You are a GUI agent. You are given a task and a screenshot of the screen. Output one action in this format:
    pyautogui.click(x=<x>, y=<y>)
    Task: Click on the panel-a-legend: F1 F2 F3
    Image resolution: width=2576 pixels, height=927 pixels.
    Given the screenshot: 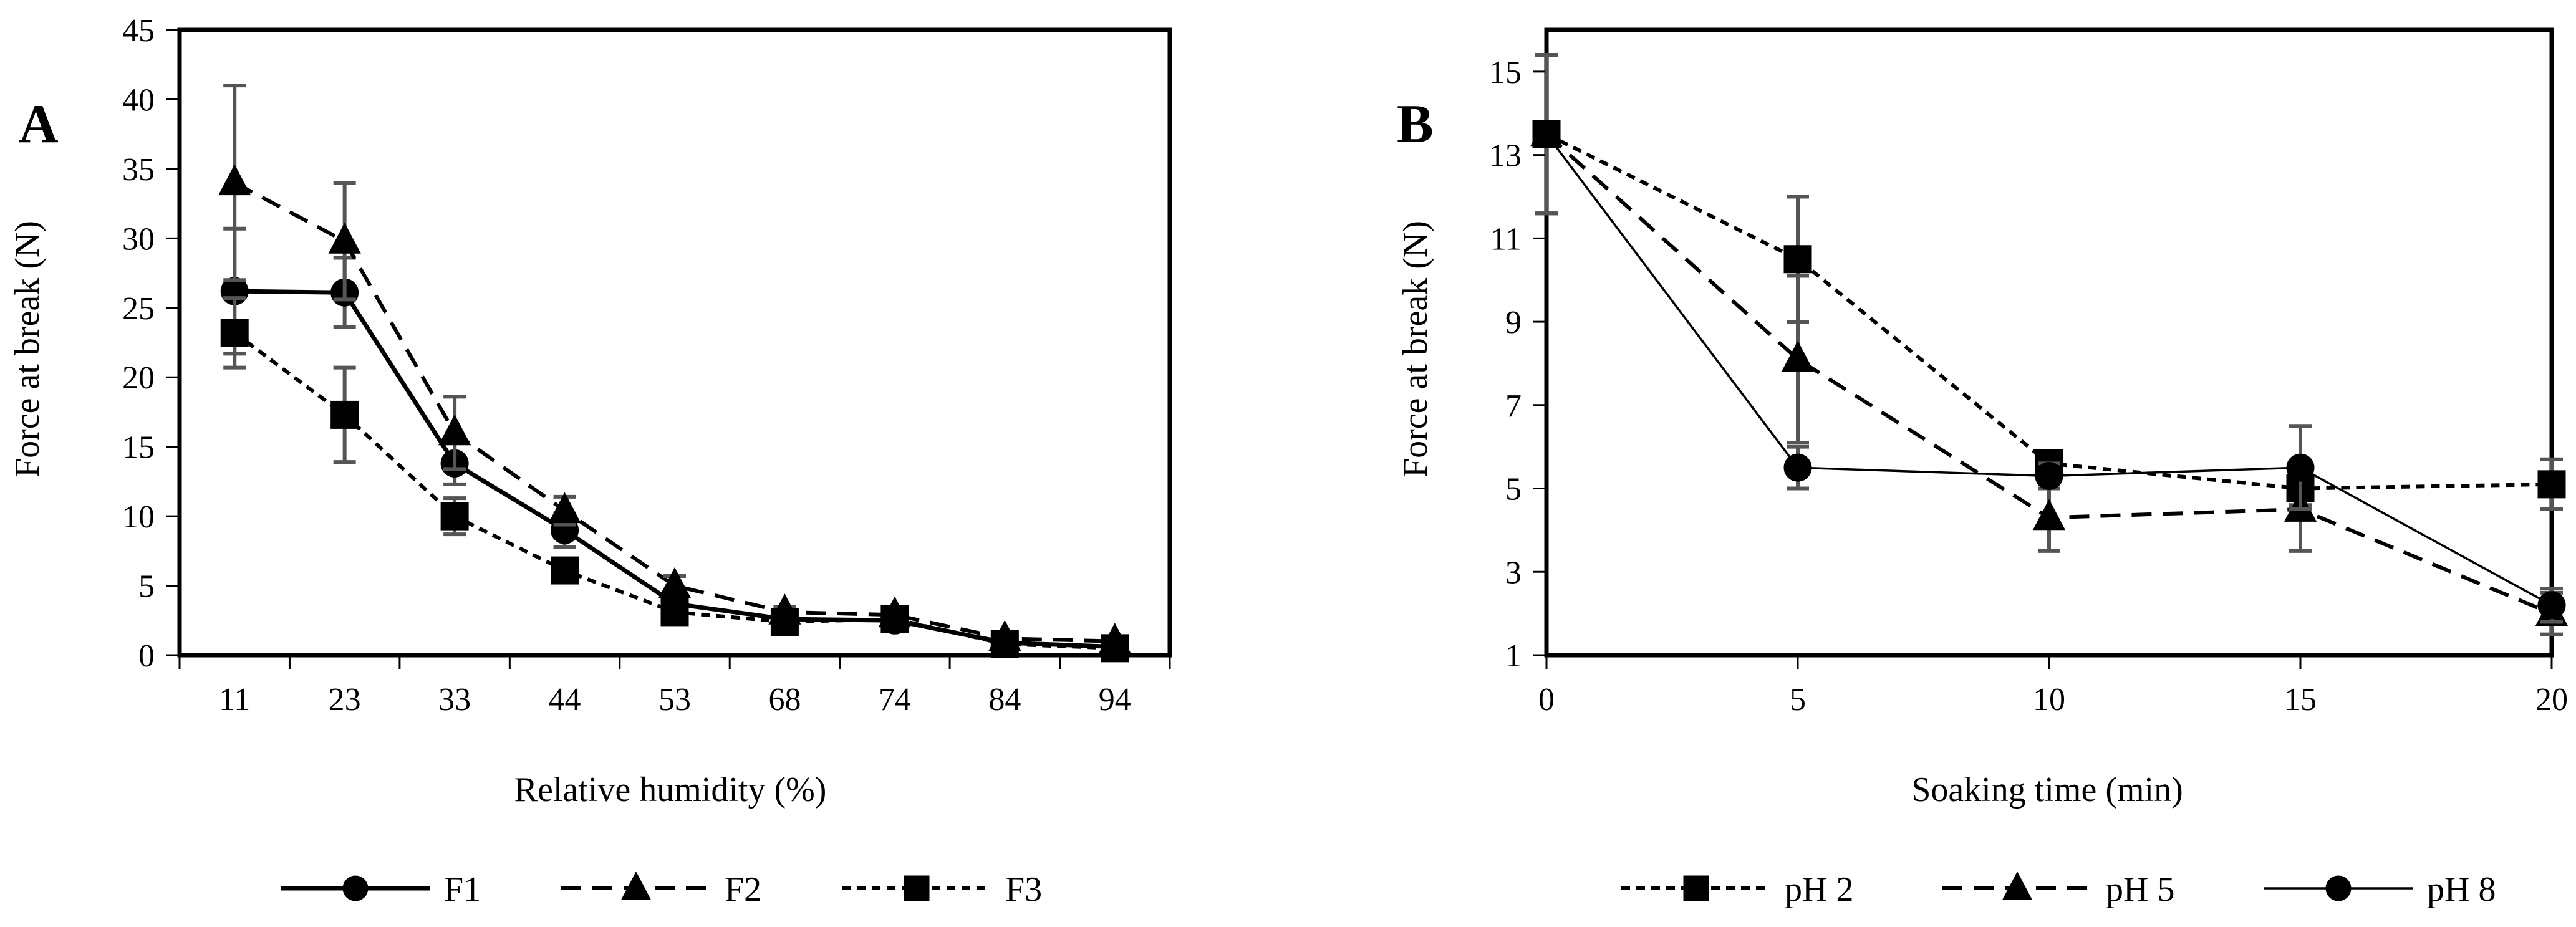 What is the action you would take?
    pyautogui.click(x=661, y=890)
    